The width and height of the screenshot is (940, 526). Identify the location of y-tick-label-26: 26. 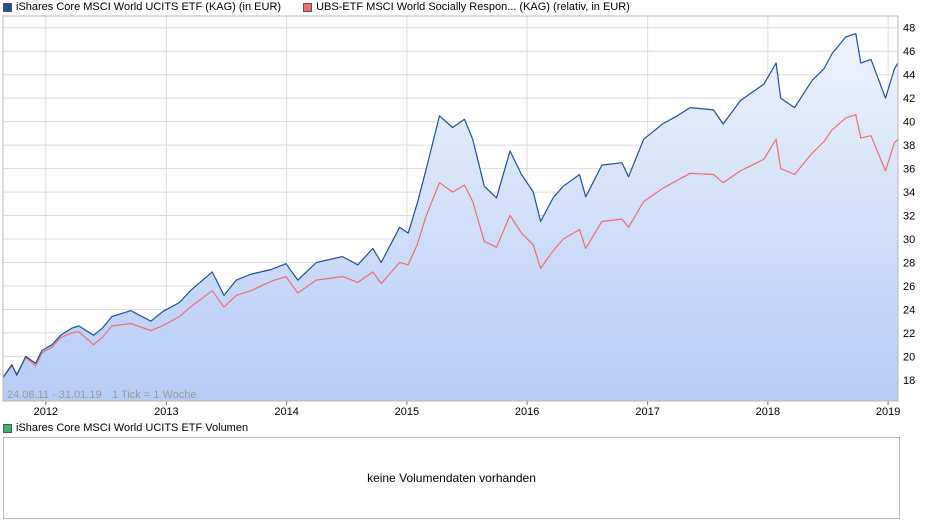
(909, 287).